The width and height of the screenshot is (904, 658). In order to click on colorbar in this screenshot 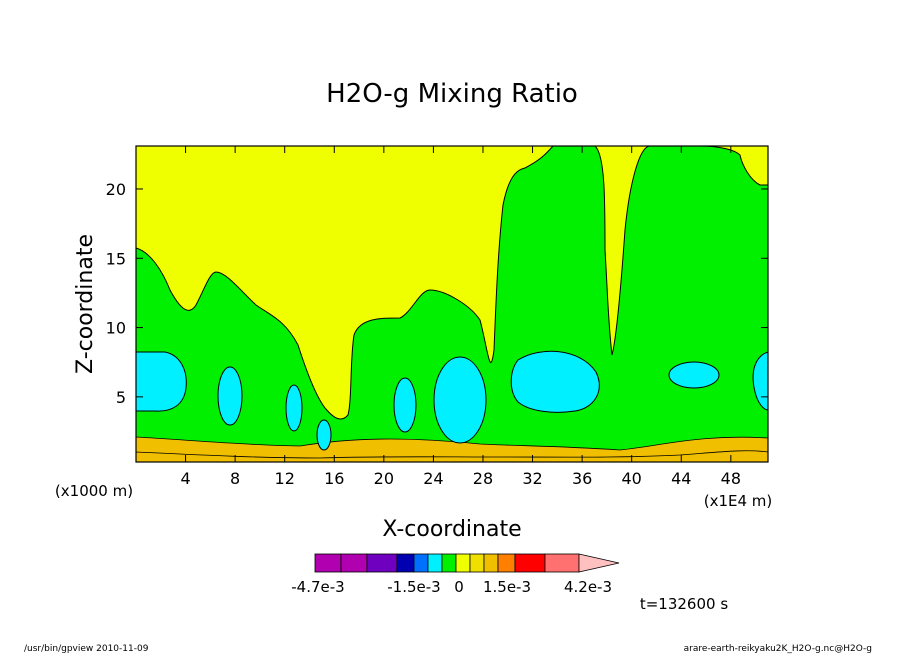, I will do `click(467, 563)`.